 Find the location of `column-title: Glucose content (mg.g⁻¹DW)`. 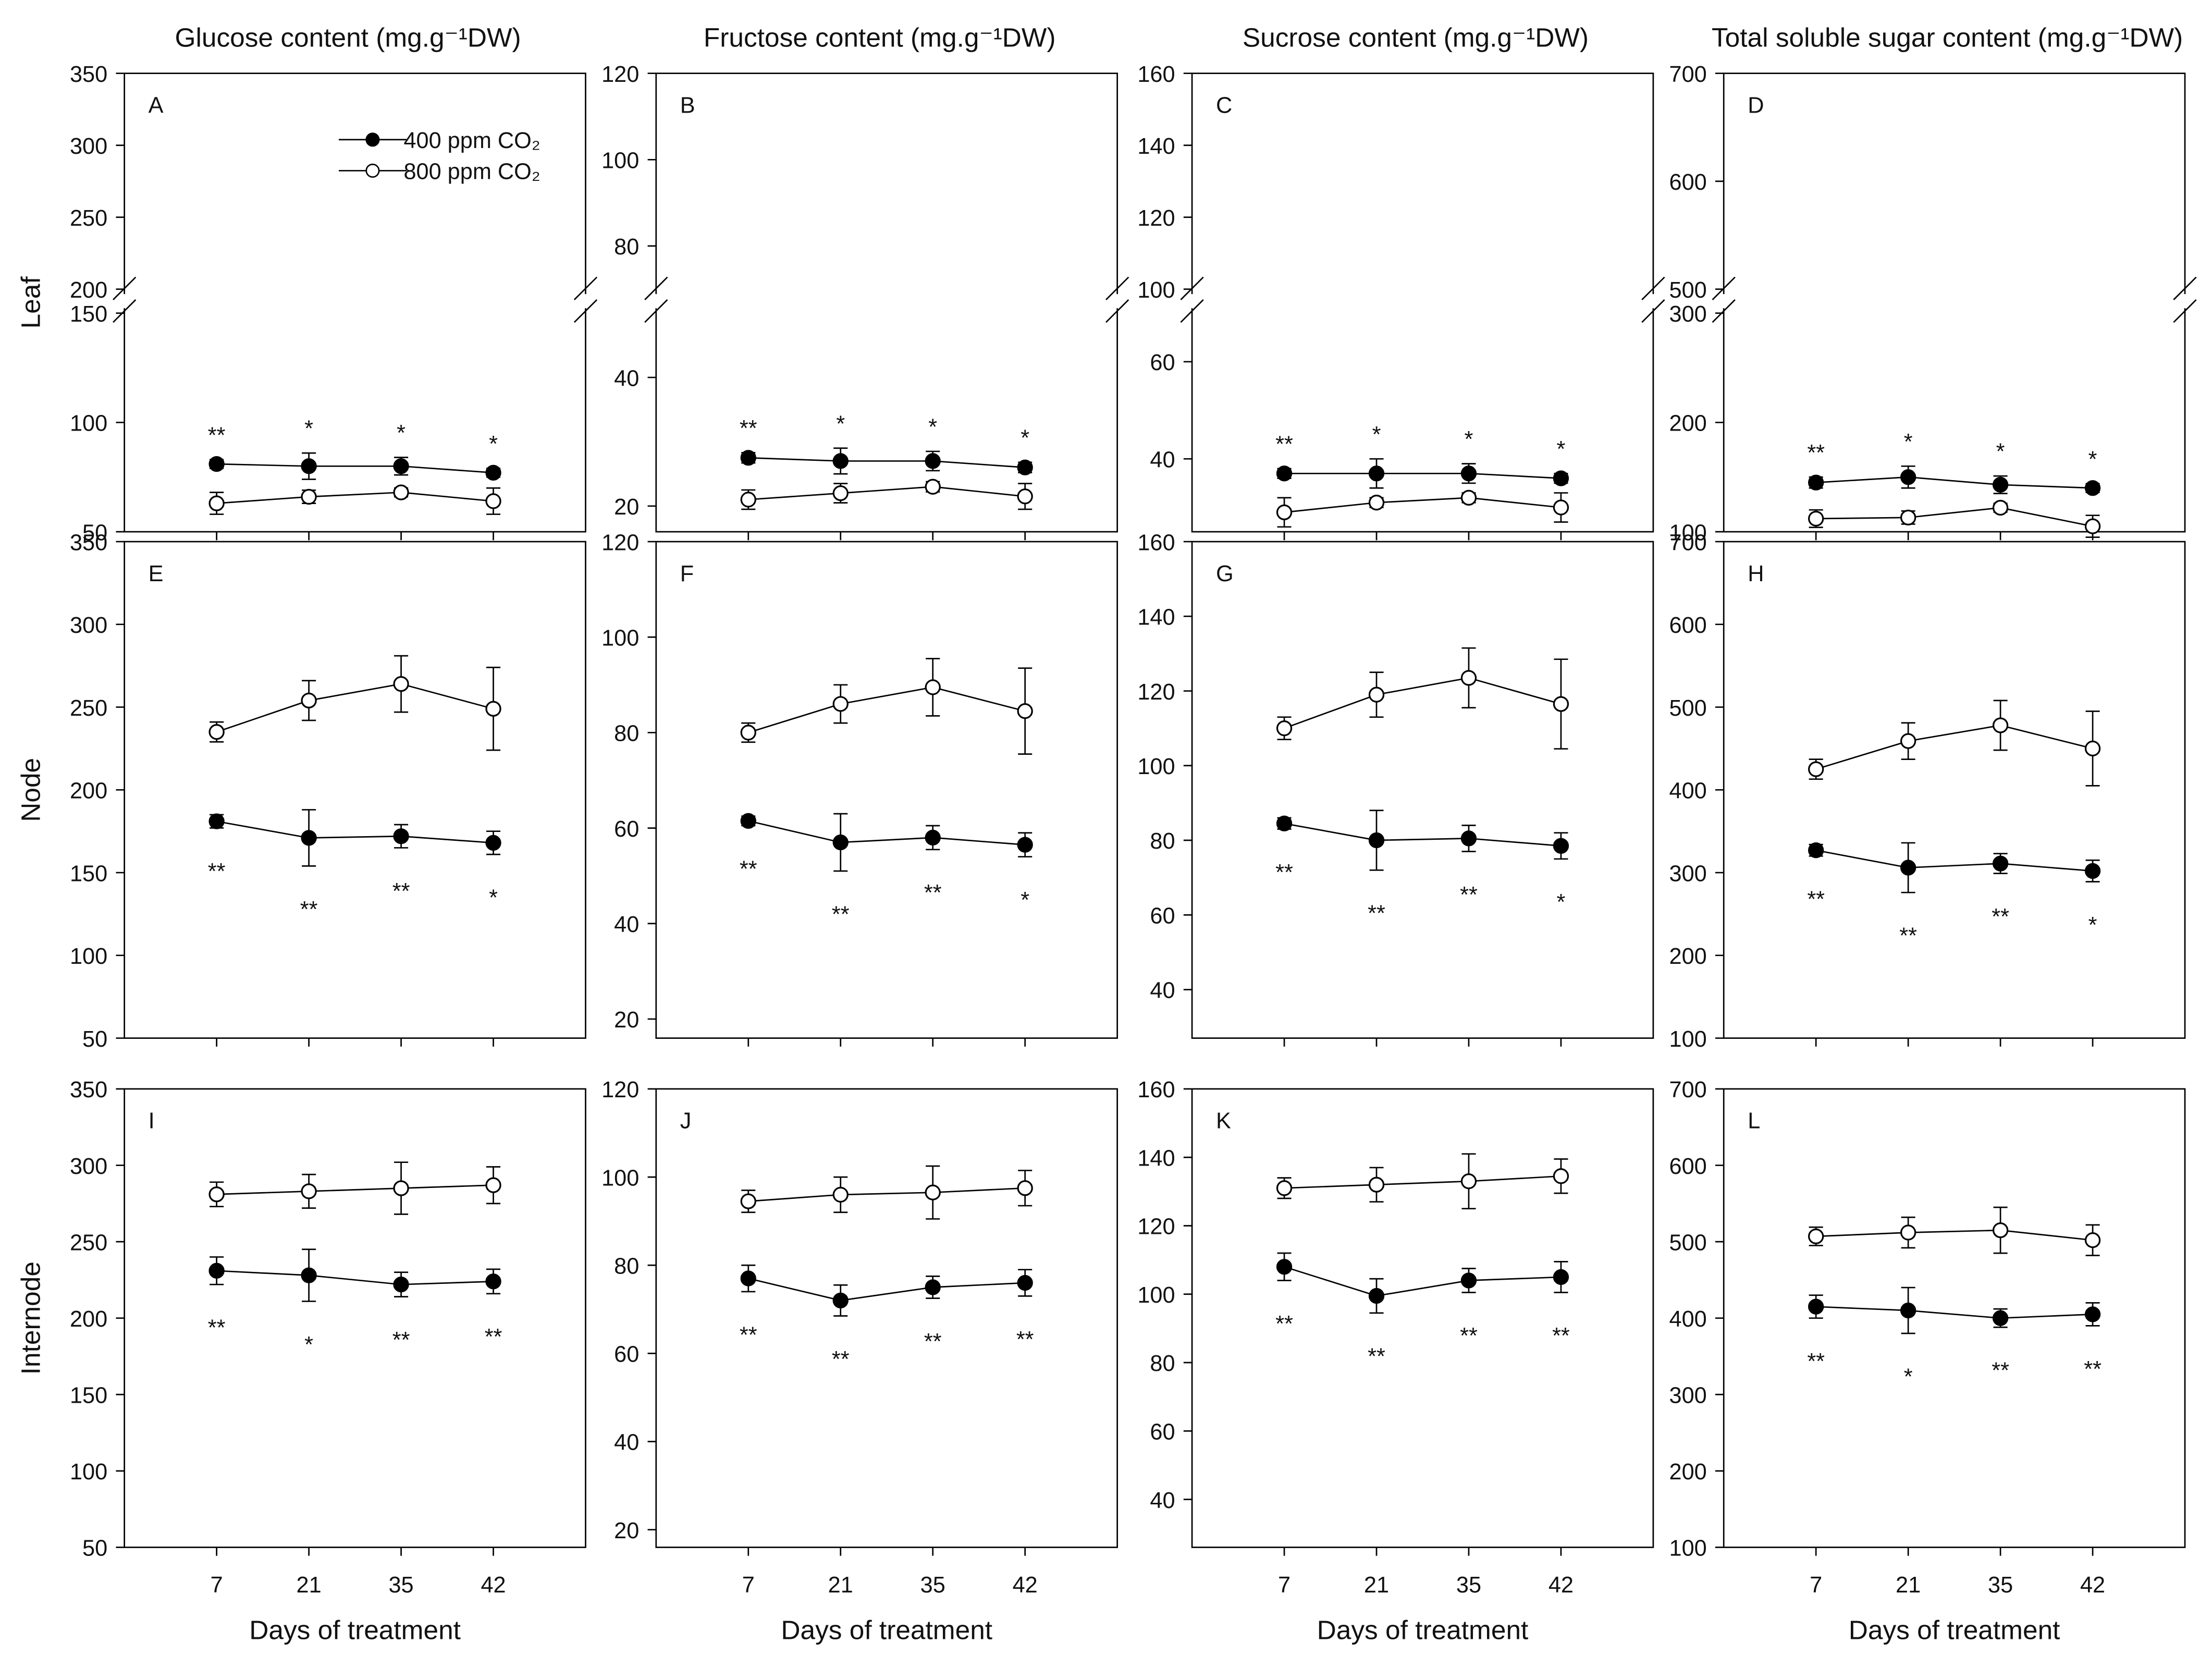

column-title: Glucose content (mg.g⁻¹DW) is located at coordinates (348, 37).